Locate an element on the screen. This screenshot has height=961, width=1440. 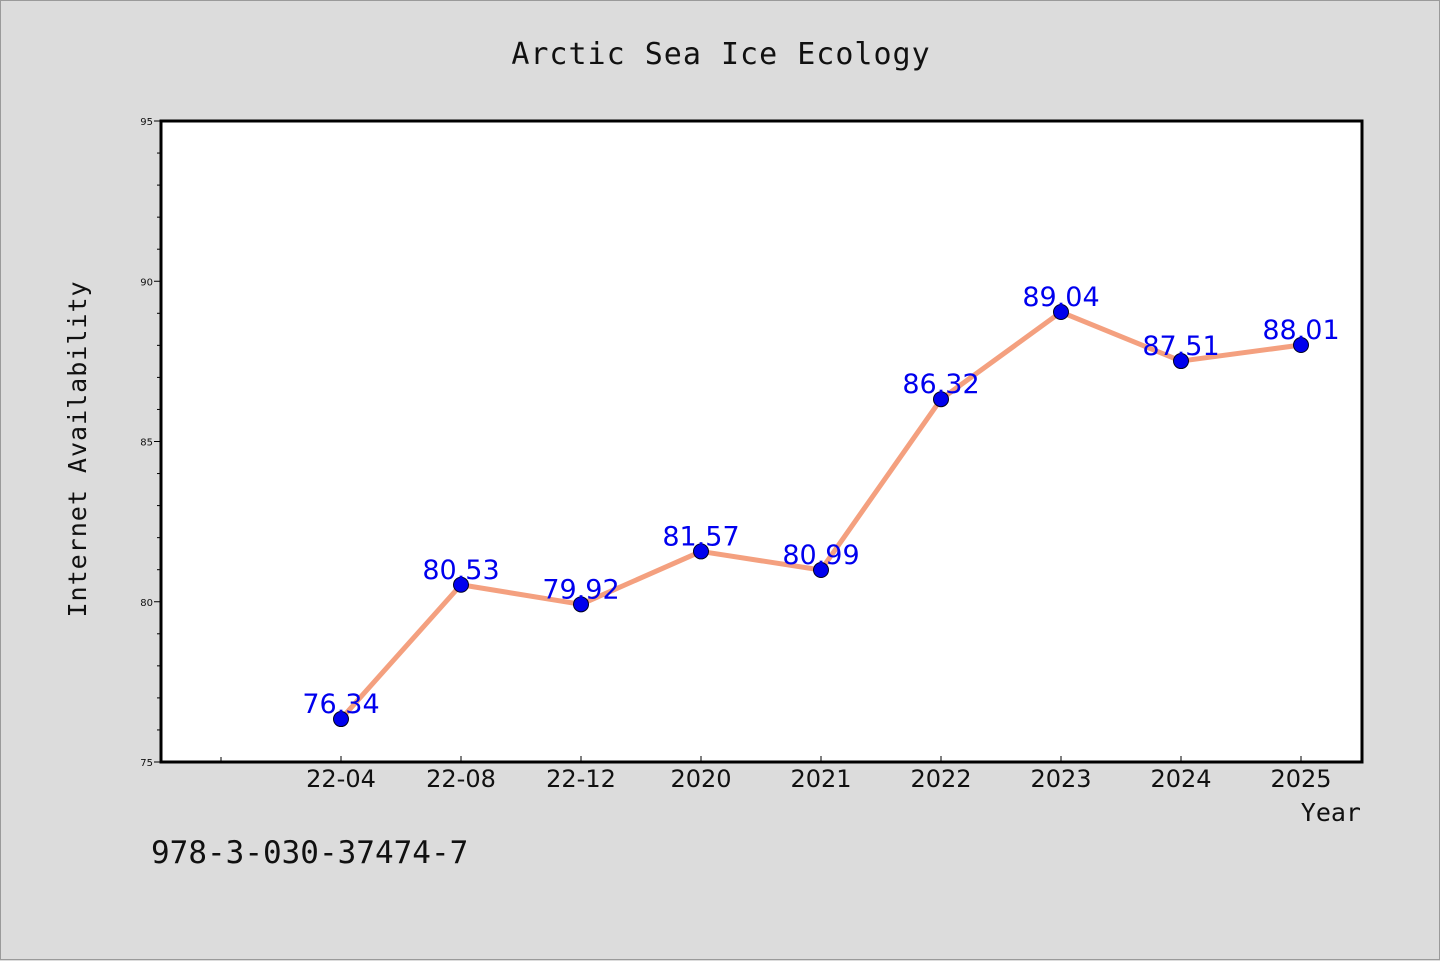
data-point-2025 is located at coordinates (1301, 345).